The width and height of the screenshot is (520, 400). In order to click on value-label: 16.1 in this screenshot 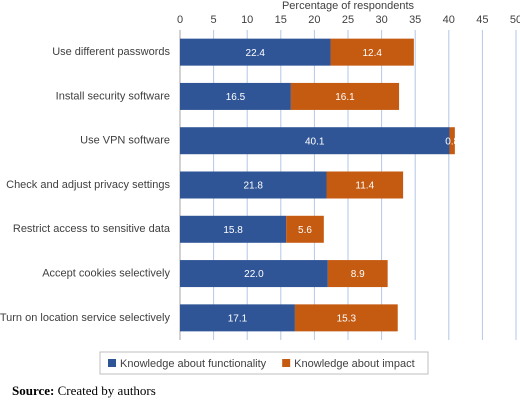, I will do `click(345, 97)`.